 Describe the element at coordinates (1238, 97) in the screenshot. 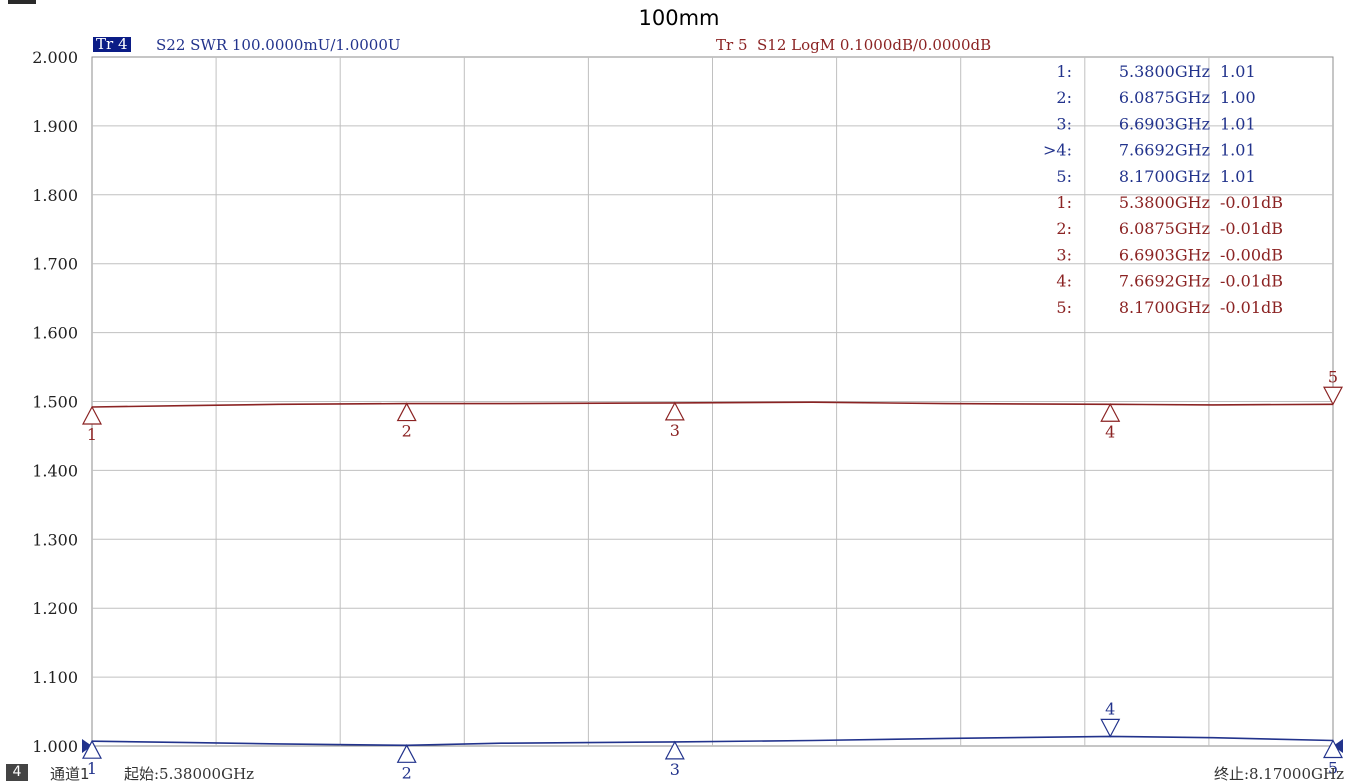

I see `readout-value: 1.00` at that location.